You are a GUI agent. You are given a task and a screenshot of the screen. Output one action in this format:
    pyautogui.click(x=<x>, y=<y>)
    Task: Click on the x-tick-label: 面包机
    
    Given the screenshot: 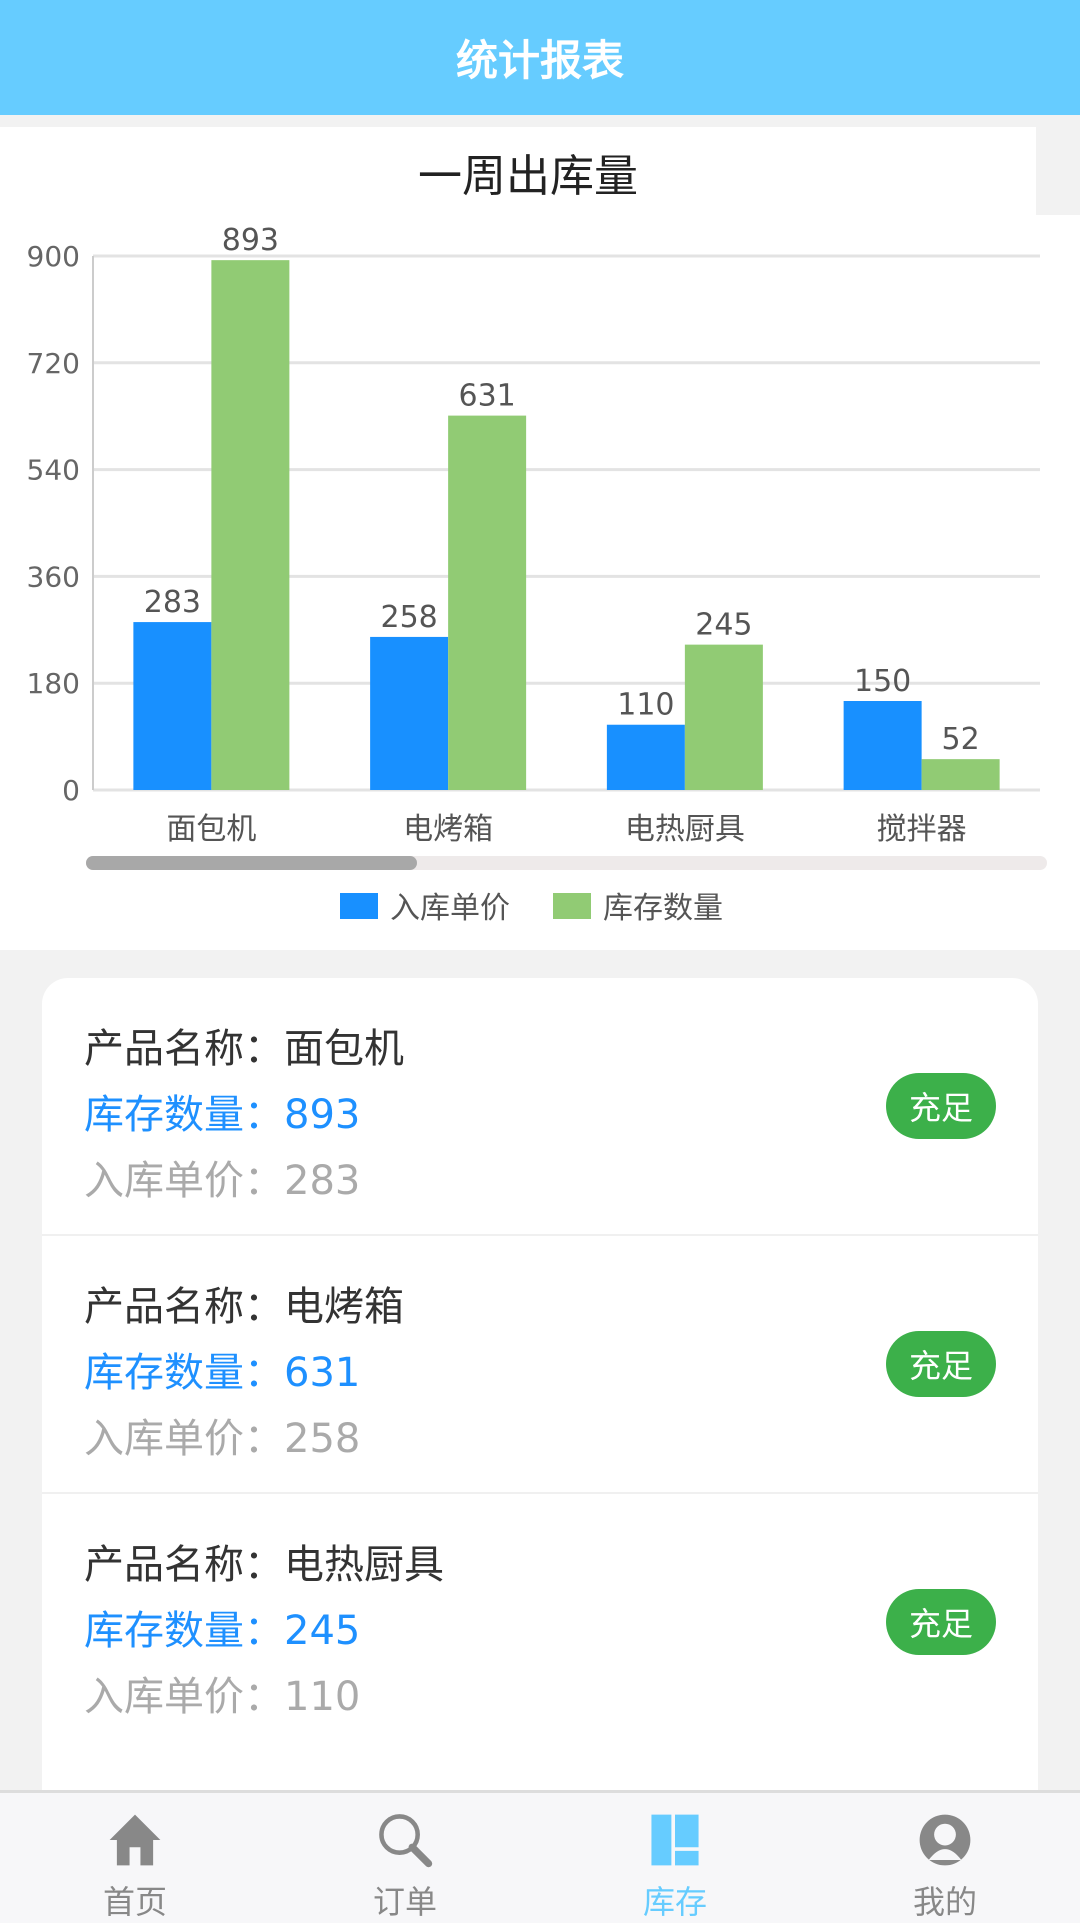 What is the action you would take?
    pyautogui.click(x=211, y=829)
    